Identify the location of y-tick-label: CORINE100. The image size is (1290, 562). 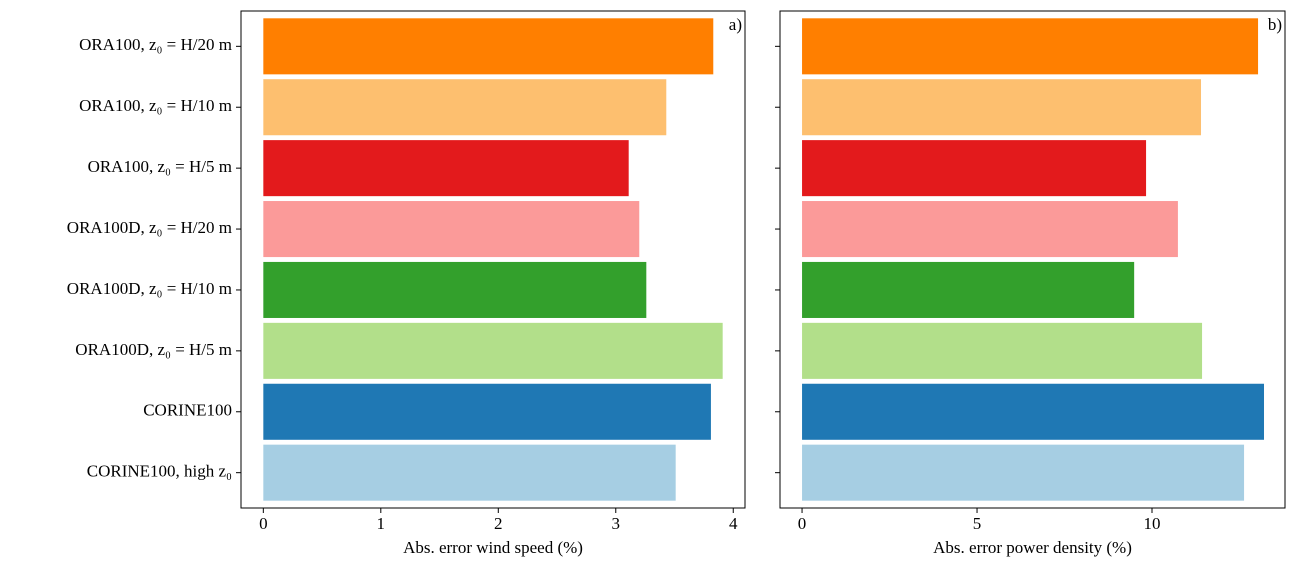
(187, 410).